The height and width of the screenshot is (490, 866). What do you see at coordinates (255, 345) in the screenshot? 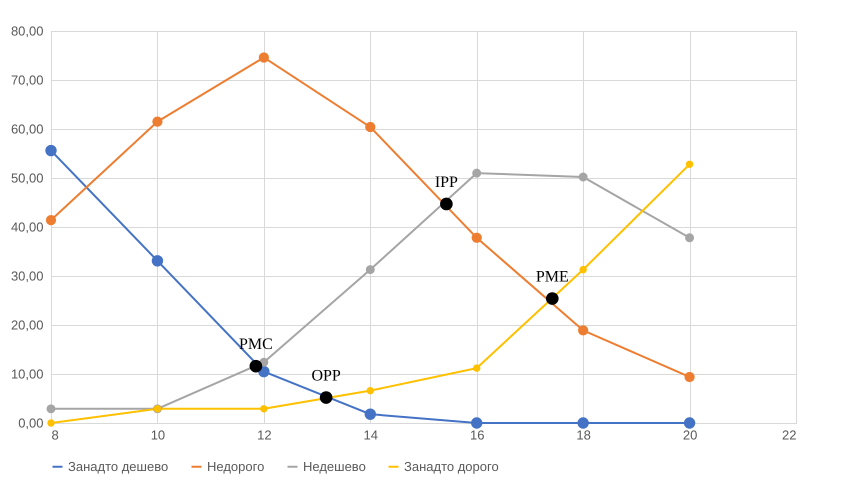
I see `annotation: PMC` at bounding box center [255, 345].